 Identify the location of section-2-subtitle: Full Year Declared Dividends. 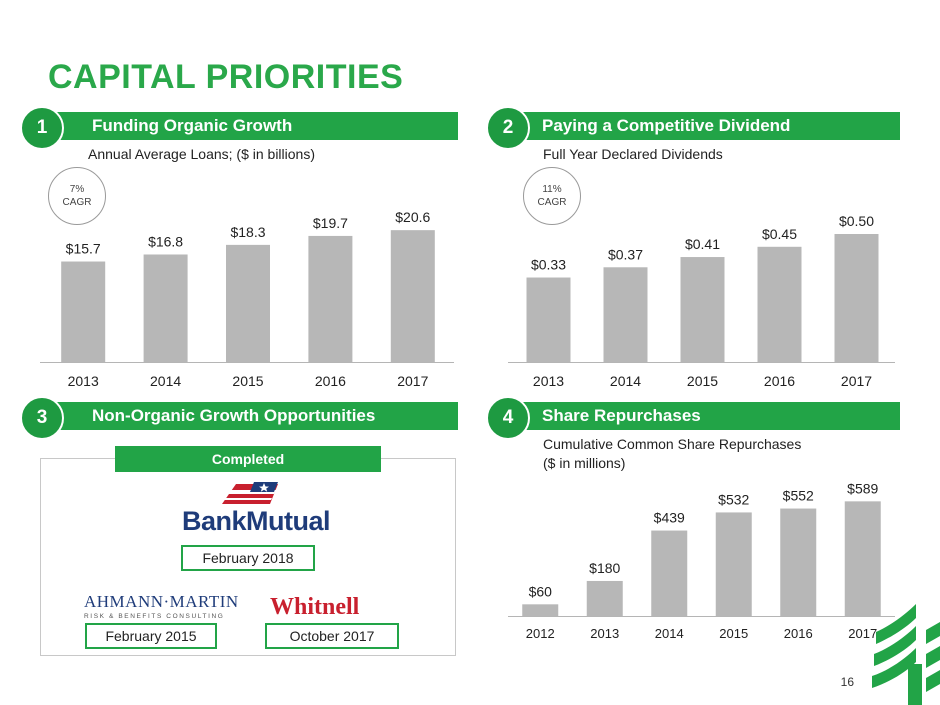
(633, 154).